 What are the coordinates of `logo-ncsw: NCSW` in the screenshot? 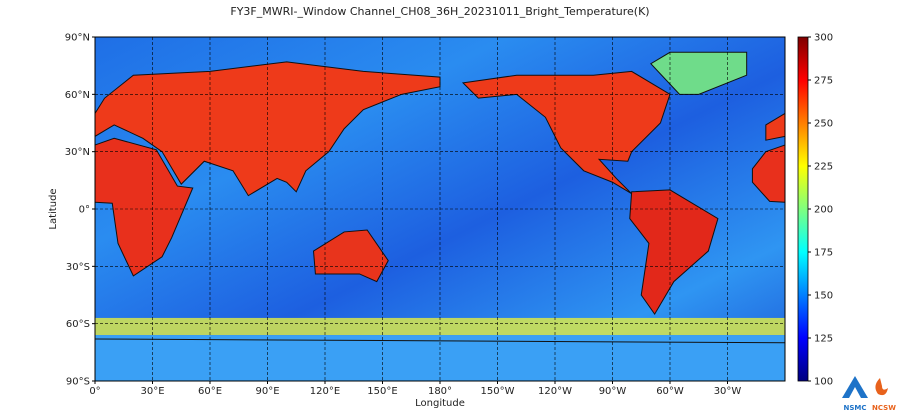 It's located at (884, 395).